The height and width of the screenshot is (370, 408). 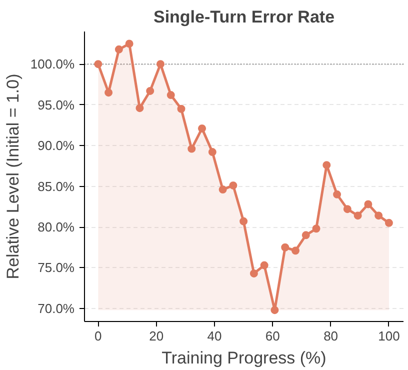 What do you see at coordinates (56, 186) in the screenshot?
I see `y-tick-label: 85.0%` at bounding box center [56, 186].